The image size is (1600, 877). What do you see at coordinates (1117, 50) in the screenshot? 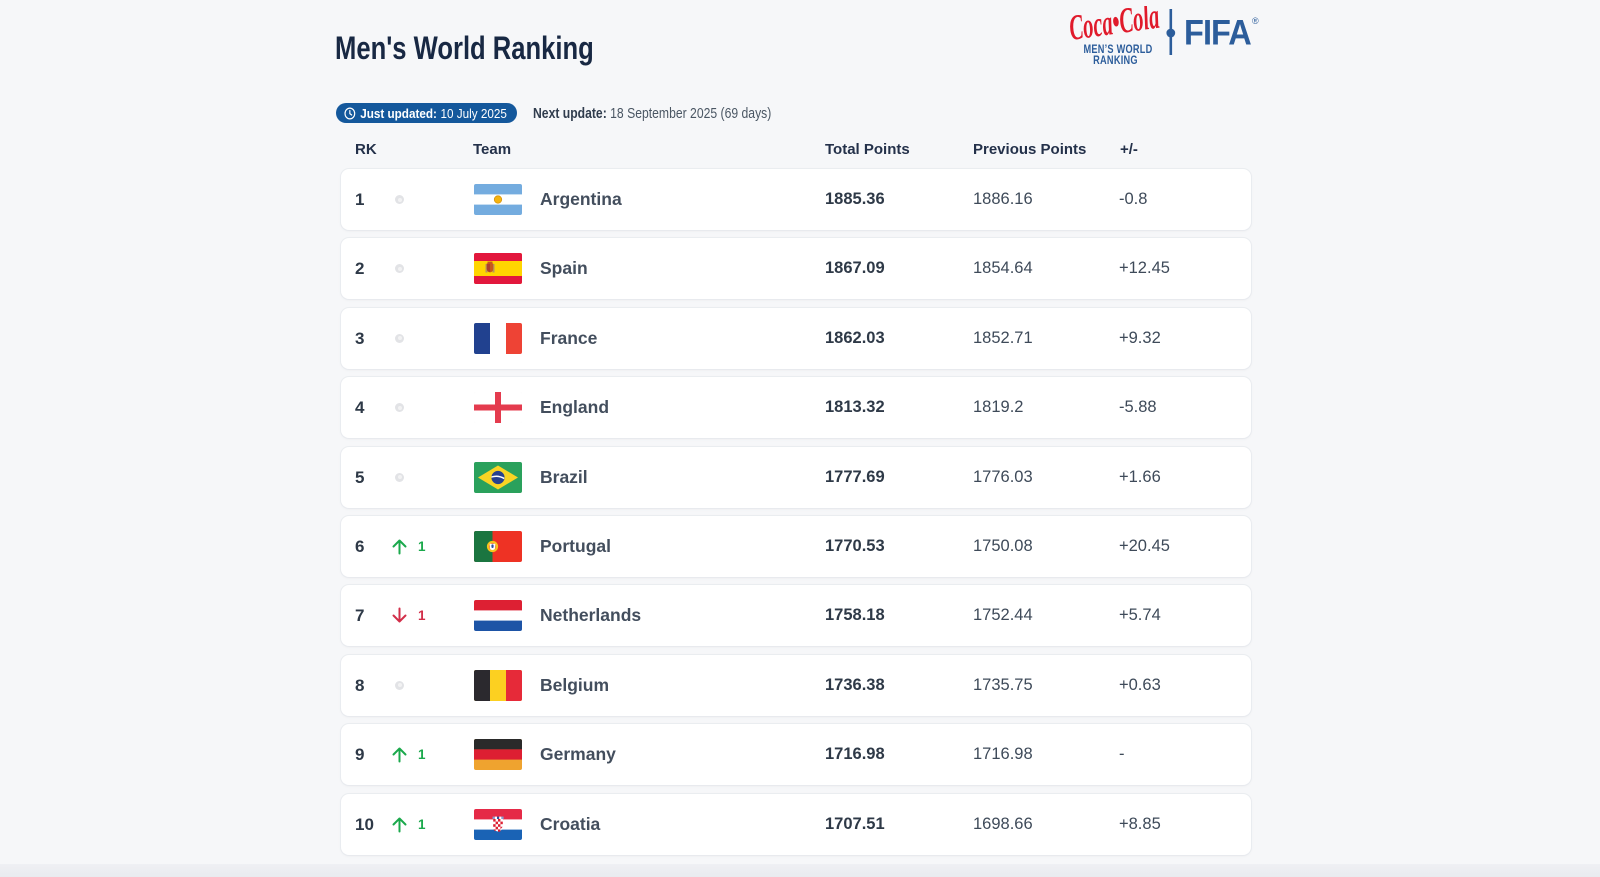
I see `svg-text: MEN’S WORLD` at bounding box center [1117, 50].